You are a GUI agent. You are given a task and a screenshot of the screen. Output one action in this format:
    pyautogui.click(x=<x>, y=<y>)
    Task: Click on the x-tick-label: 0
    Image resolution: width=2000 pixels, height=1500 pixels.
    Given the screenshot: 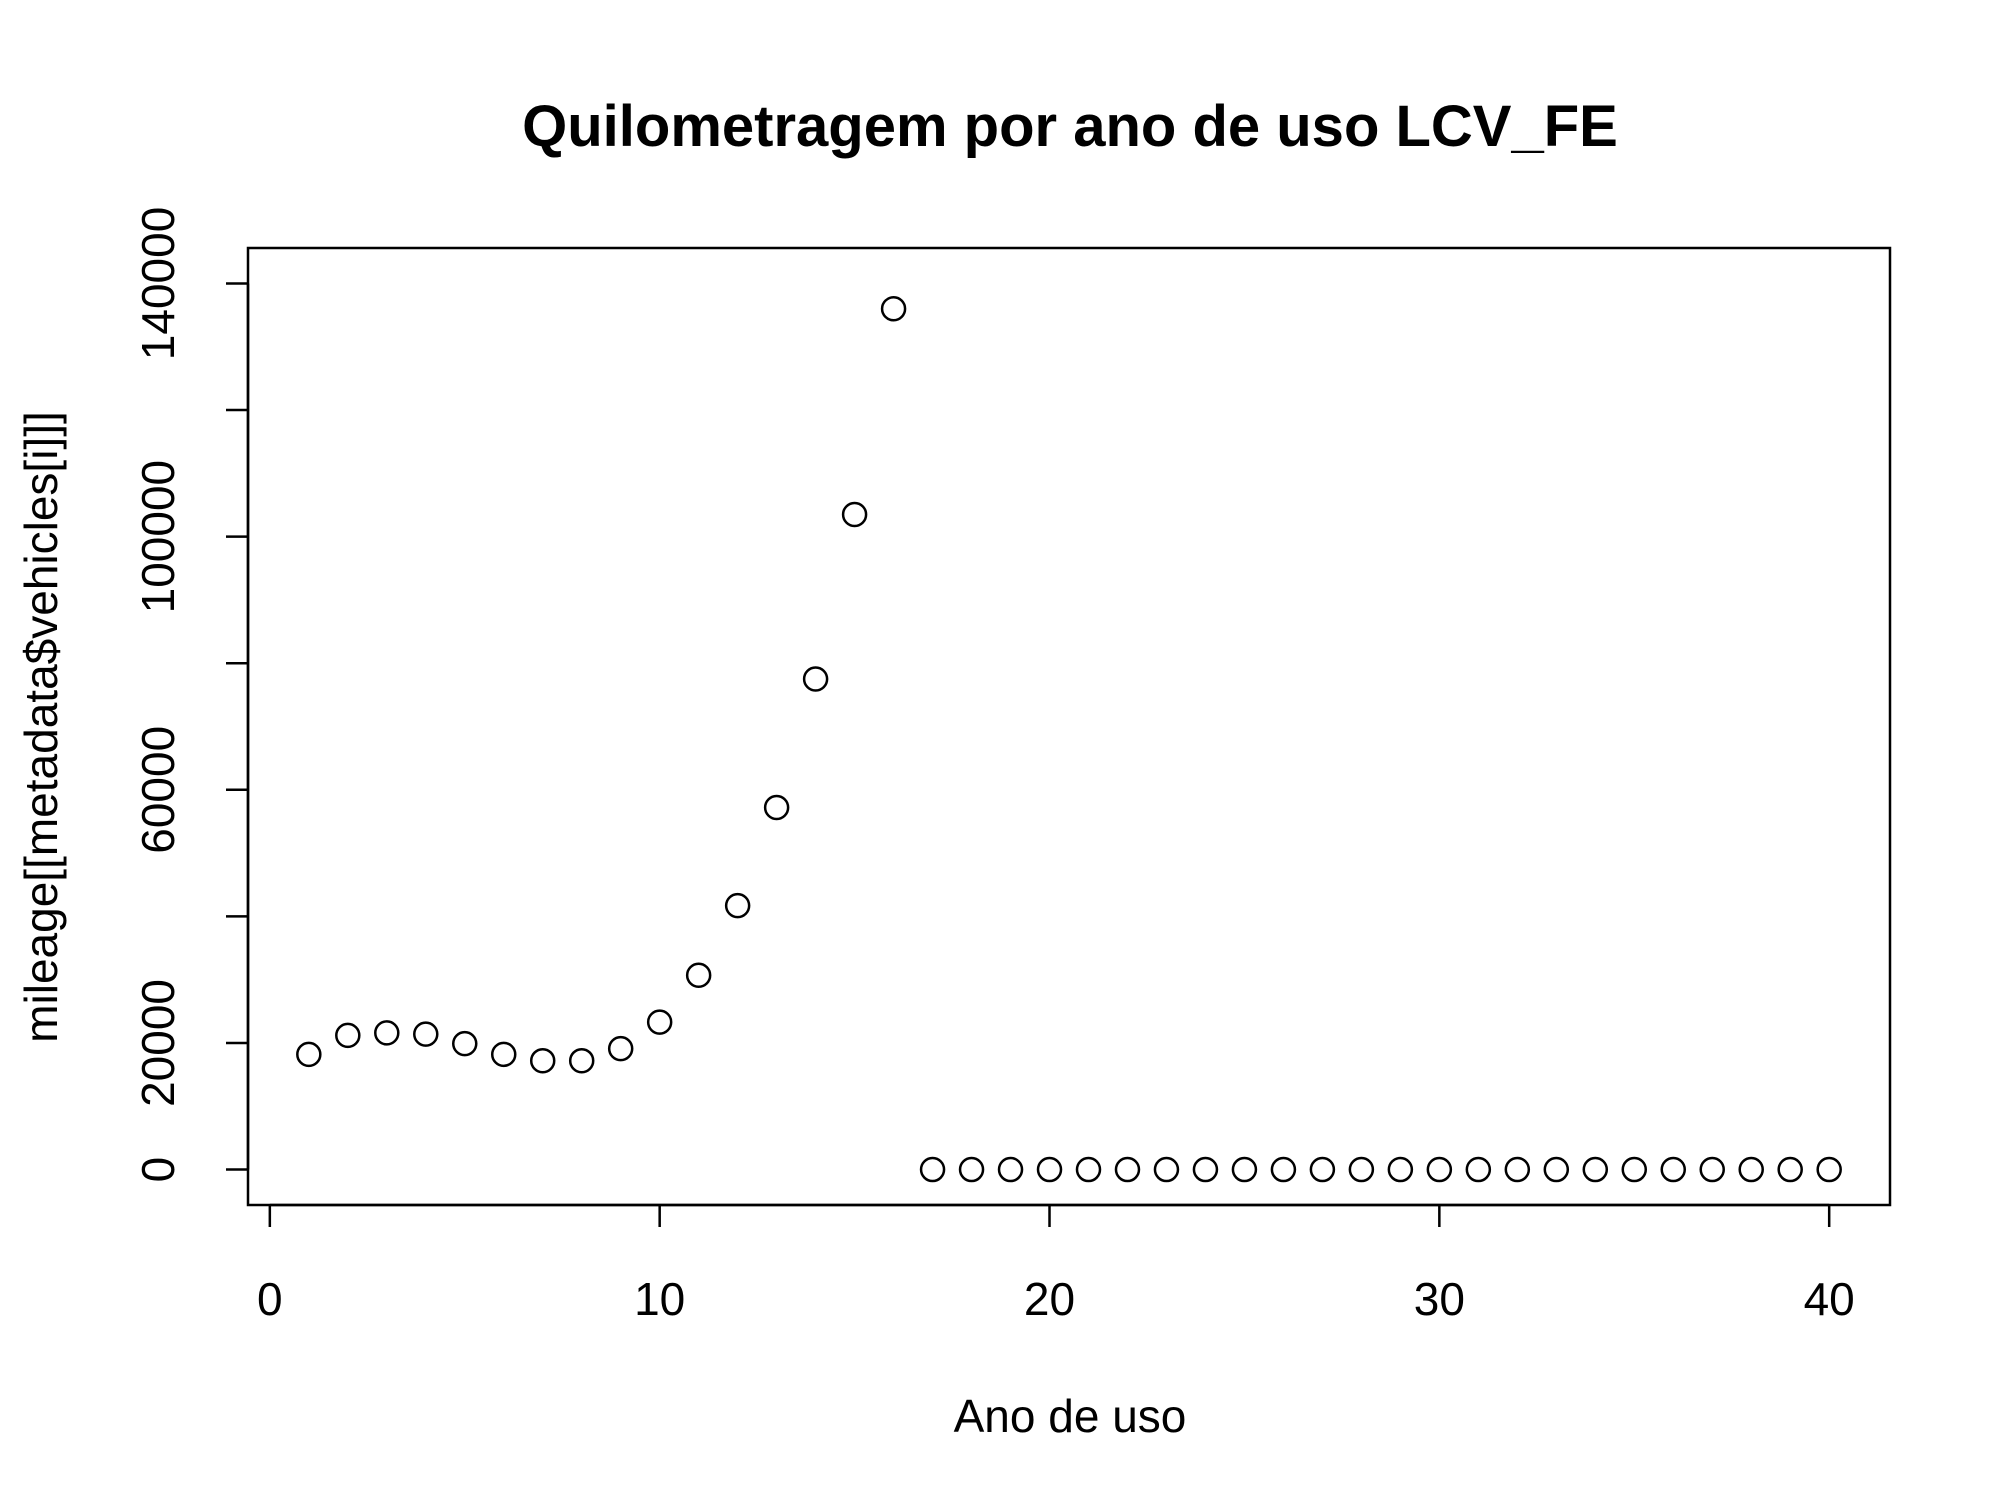 What is the action you would take?
    pyautogui.click(x=270, y=1299)
    